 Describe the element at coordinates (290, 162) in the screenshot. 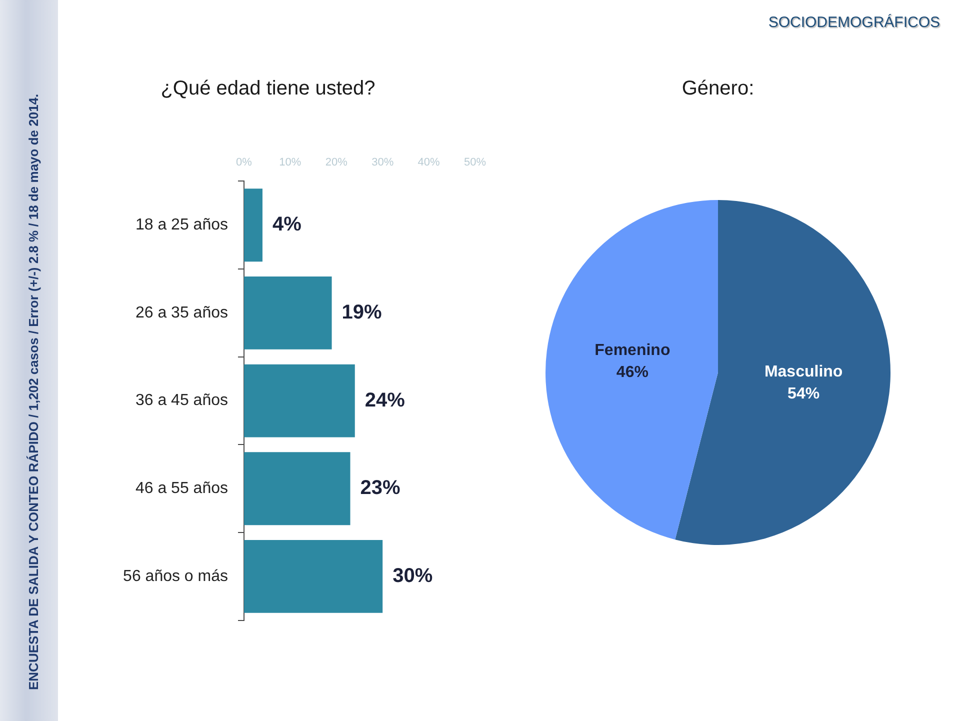

I see `x-tick-label: 10%` at that location.